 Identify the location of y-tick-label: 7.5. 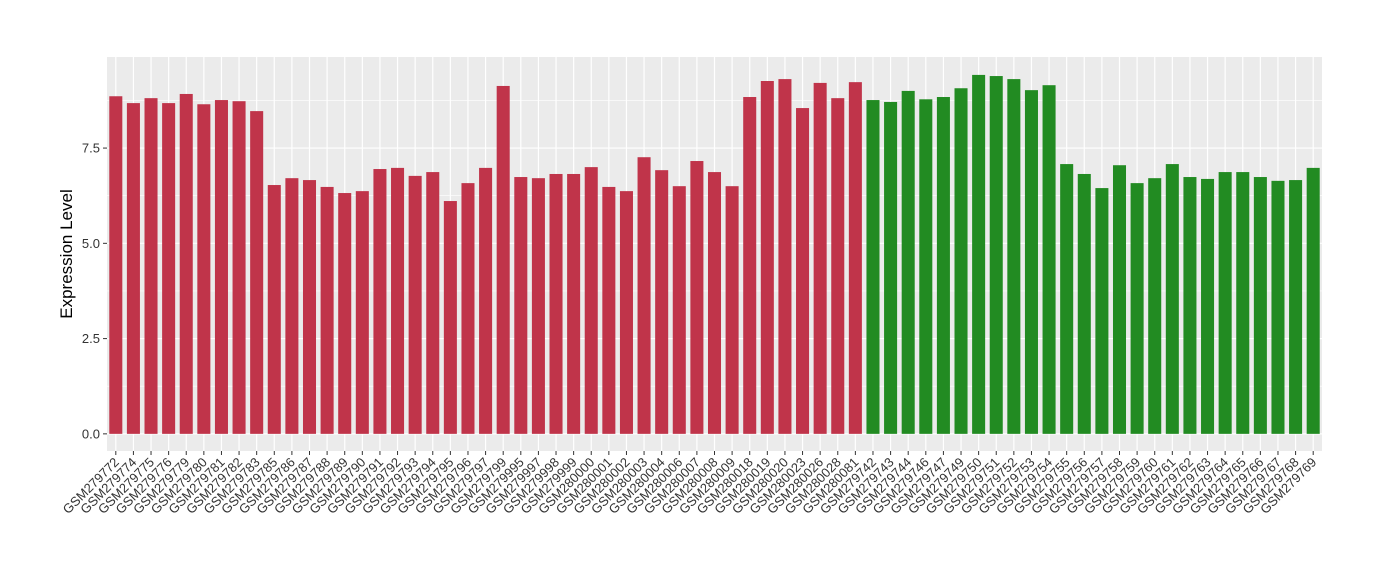
(91, 148).